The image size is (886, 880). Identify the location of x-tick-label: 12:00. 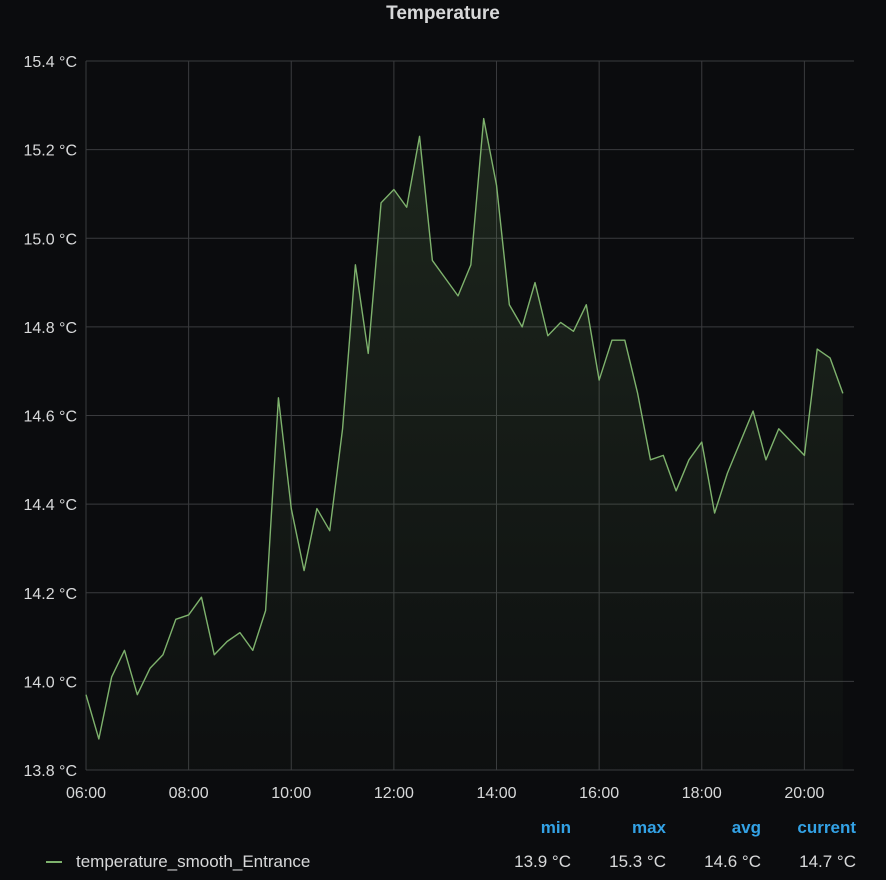
(394, 793).